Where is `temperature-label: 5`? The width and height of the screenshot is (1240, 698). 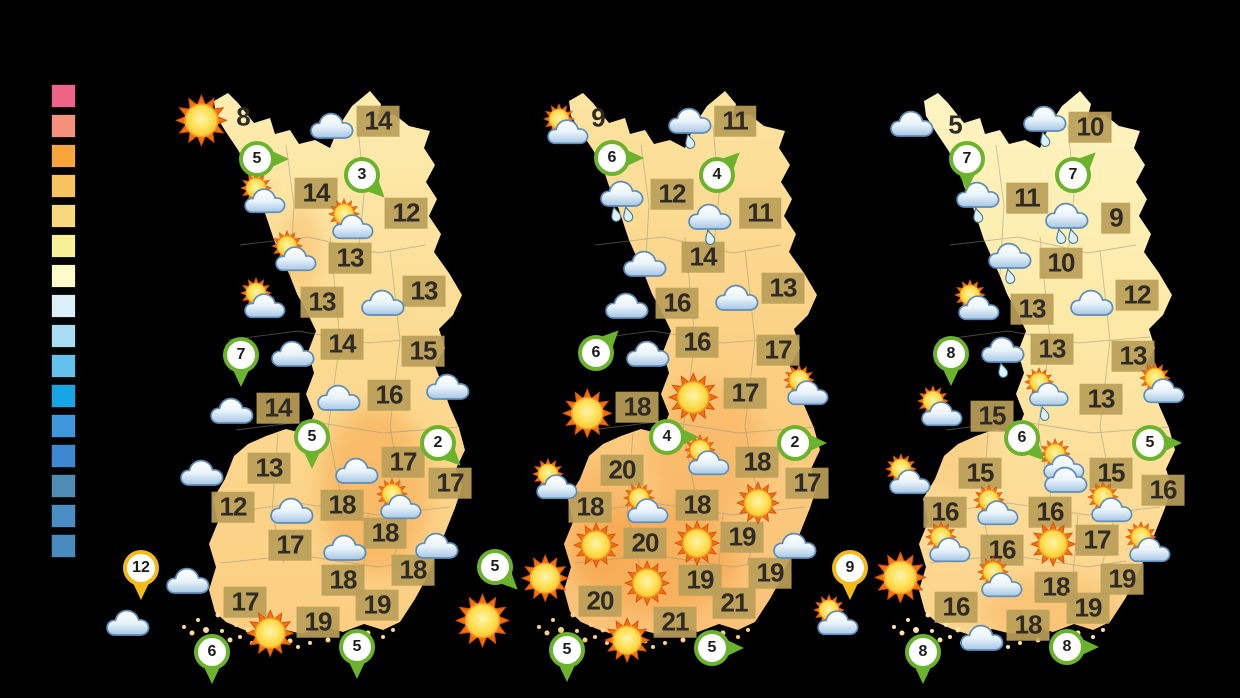
temperature-label: 5 is located at coordinates (955, 124).